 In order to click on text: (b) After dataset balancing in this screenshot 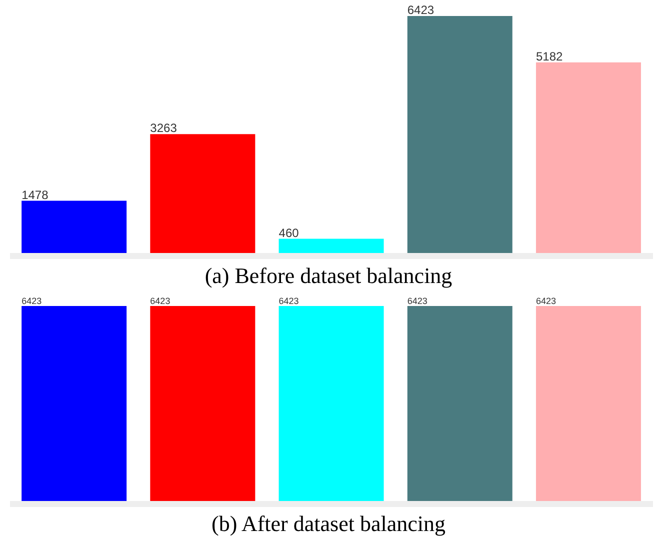, I will do `click(328, 524)`.